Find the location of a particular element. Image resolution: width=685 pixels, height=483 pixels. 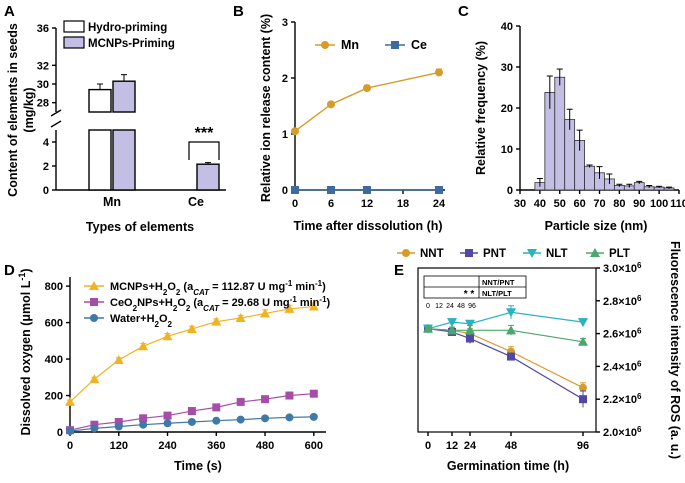

x-tick-label: 6 is located at coordinates (331, 204).